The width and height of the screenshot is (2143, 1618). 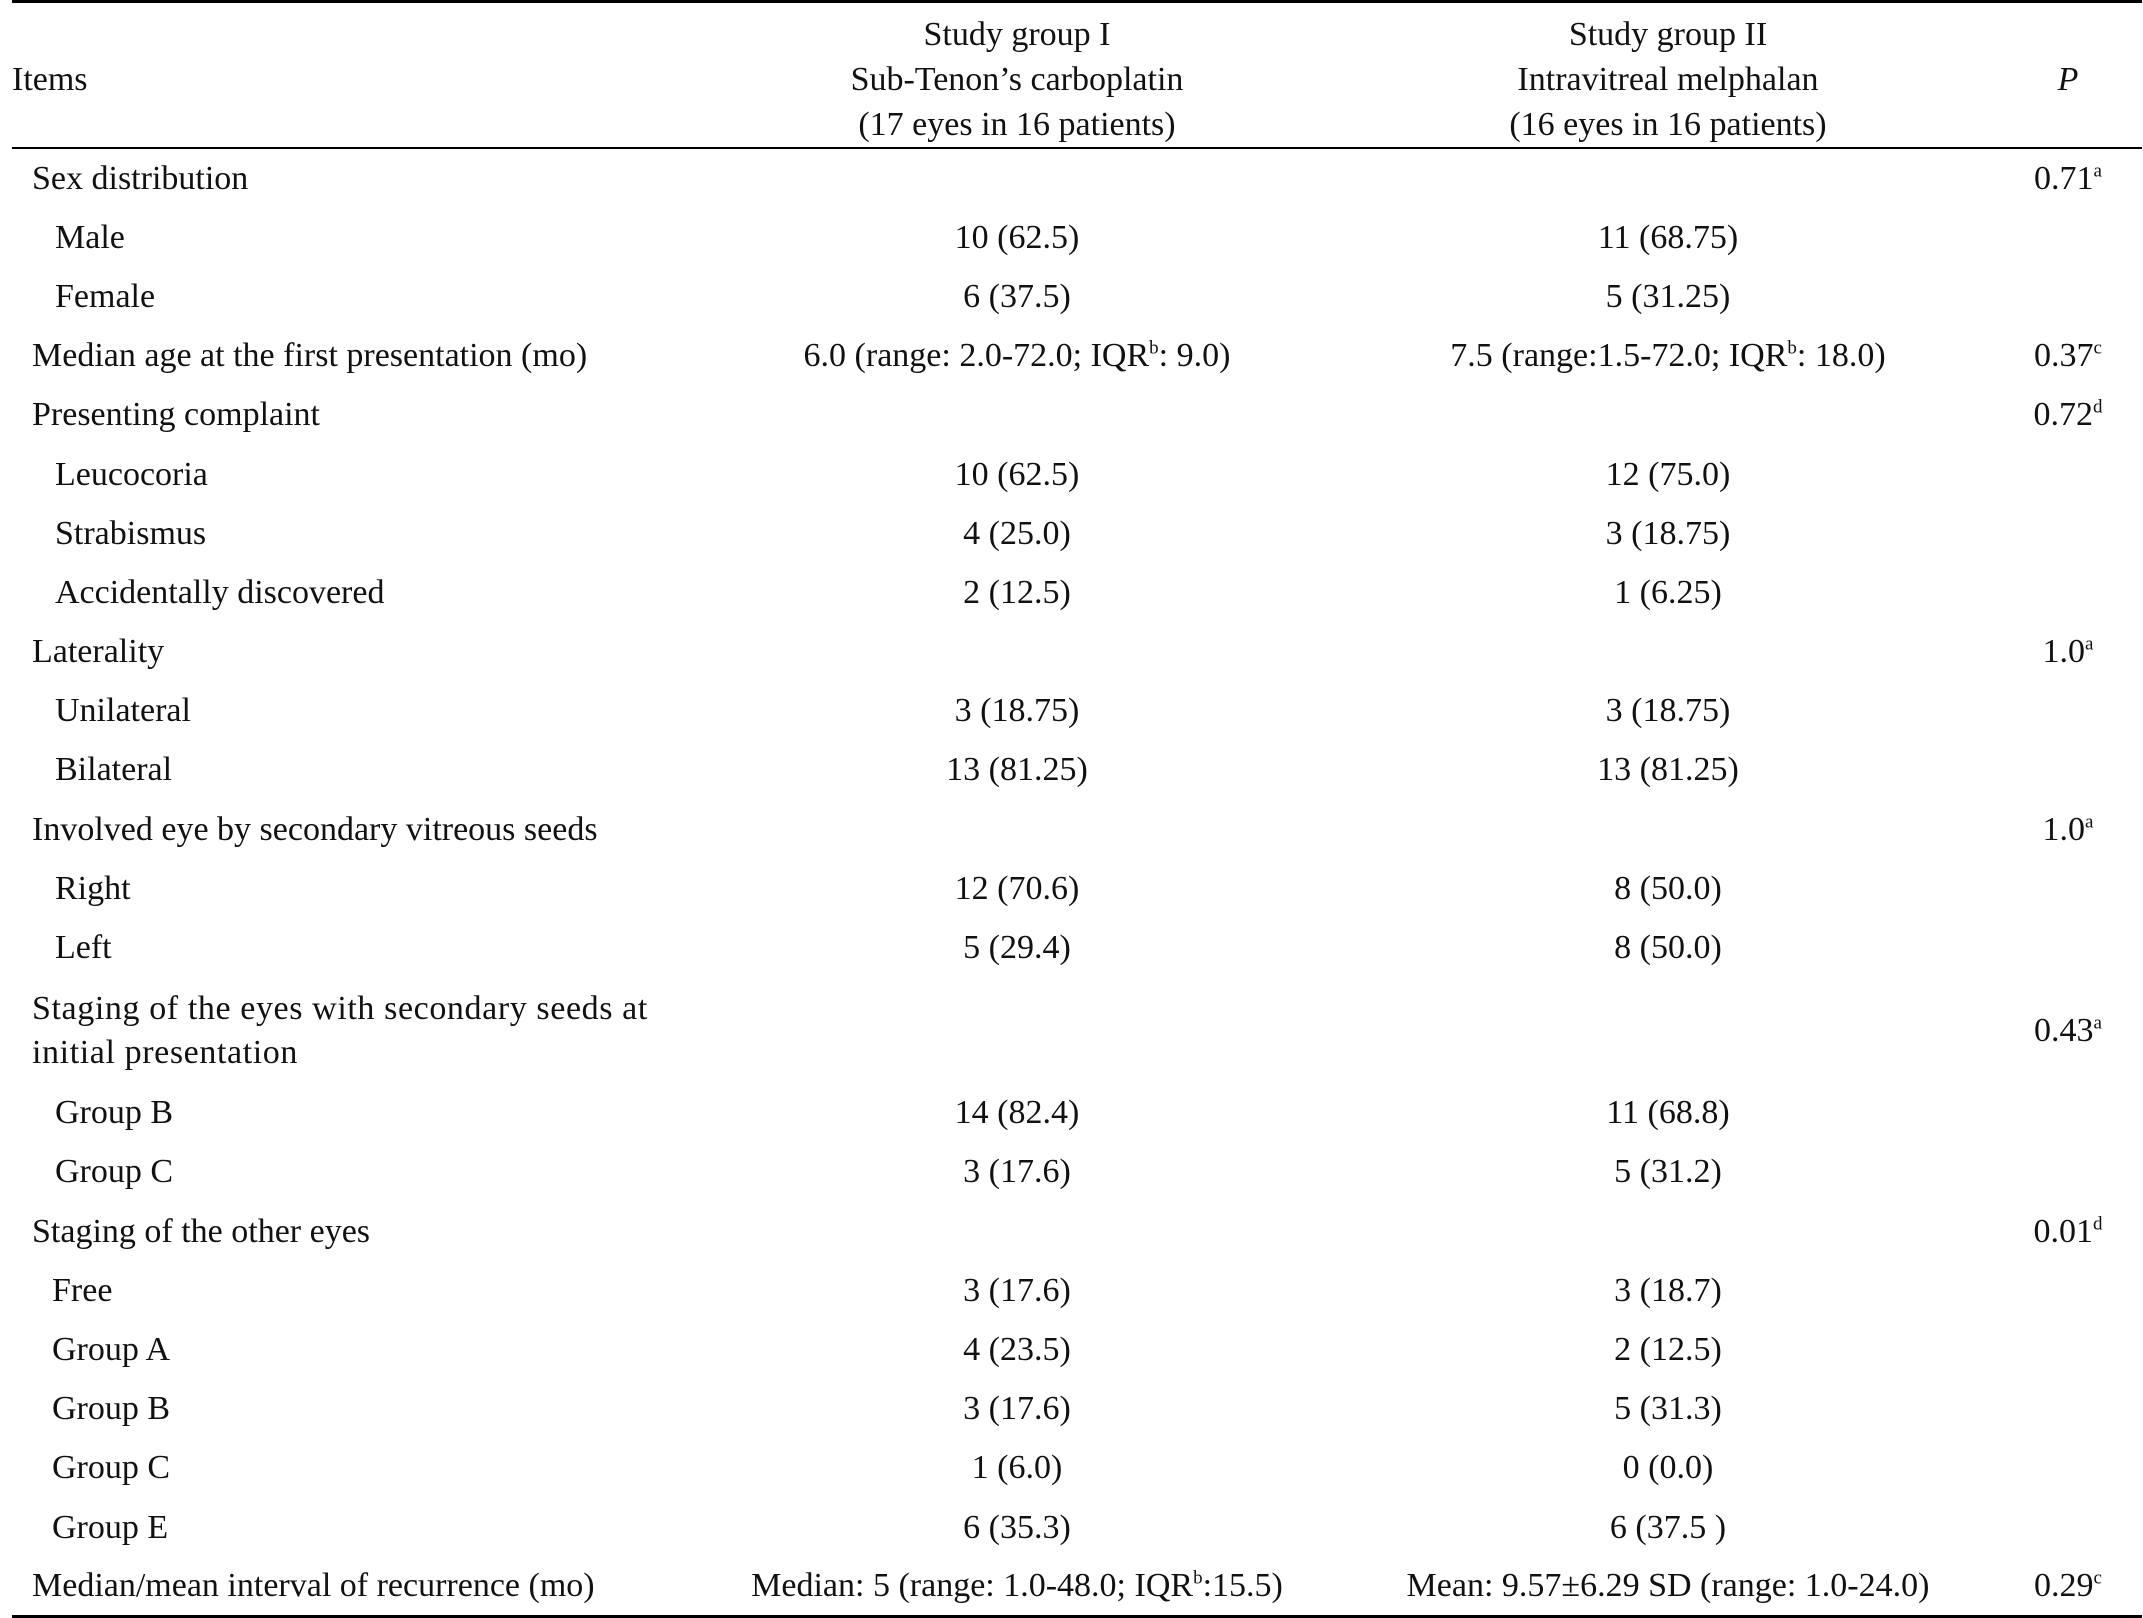 What do you see at coordinates (98, 652) in the screenshot?
I see `row-label: Laterality` at bounding box center [98, 652].